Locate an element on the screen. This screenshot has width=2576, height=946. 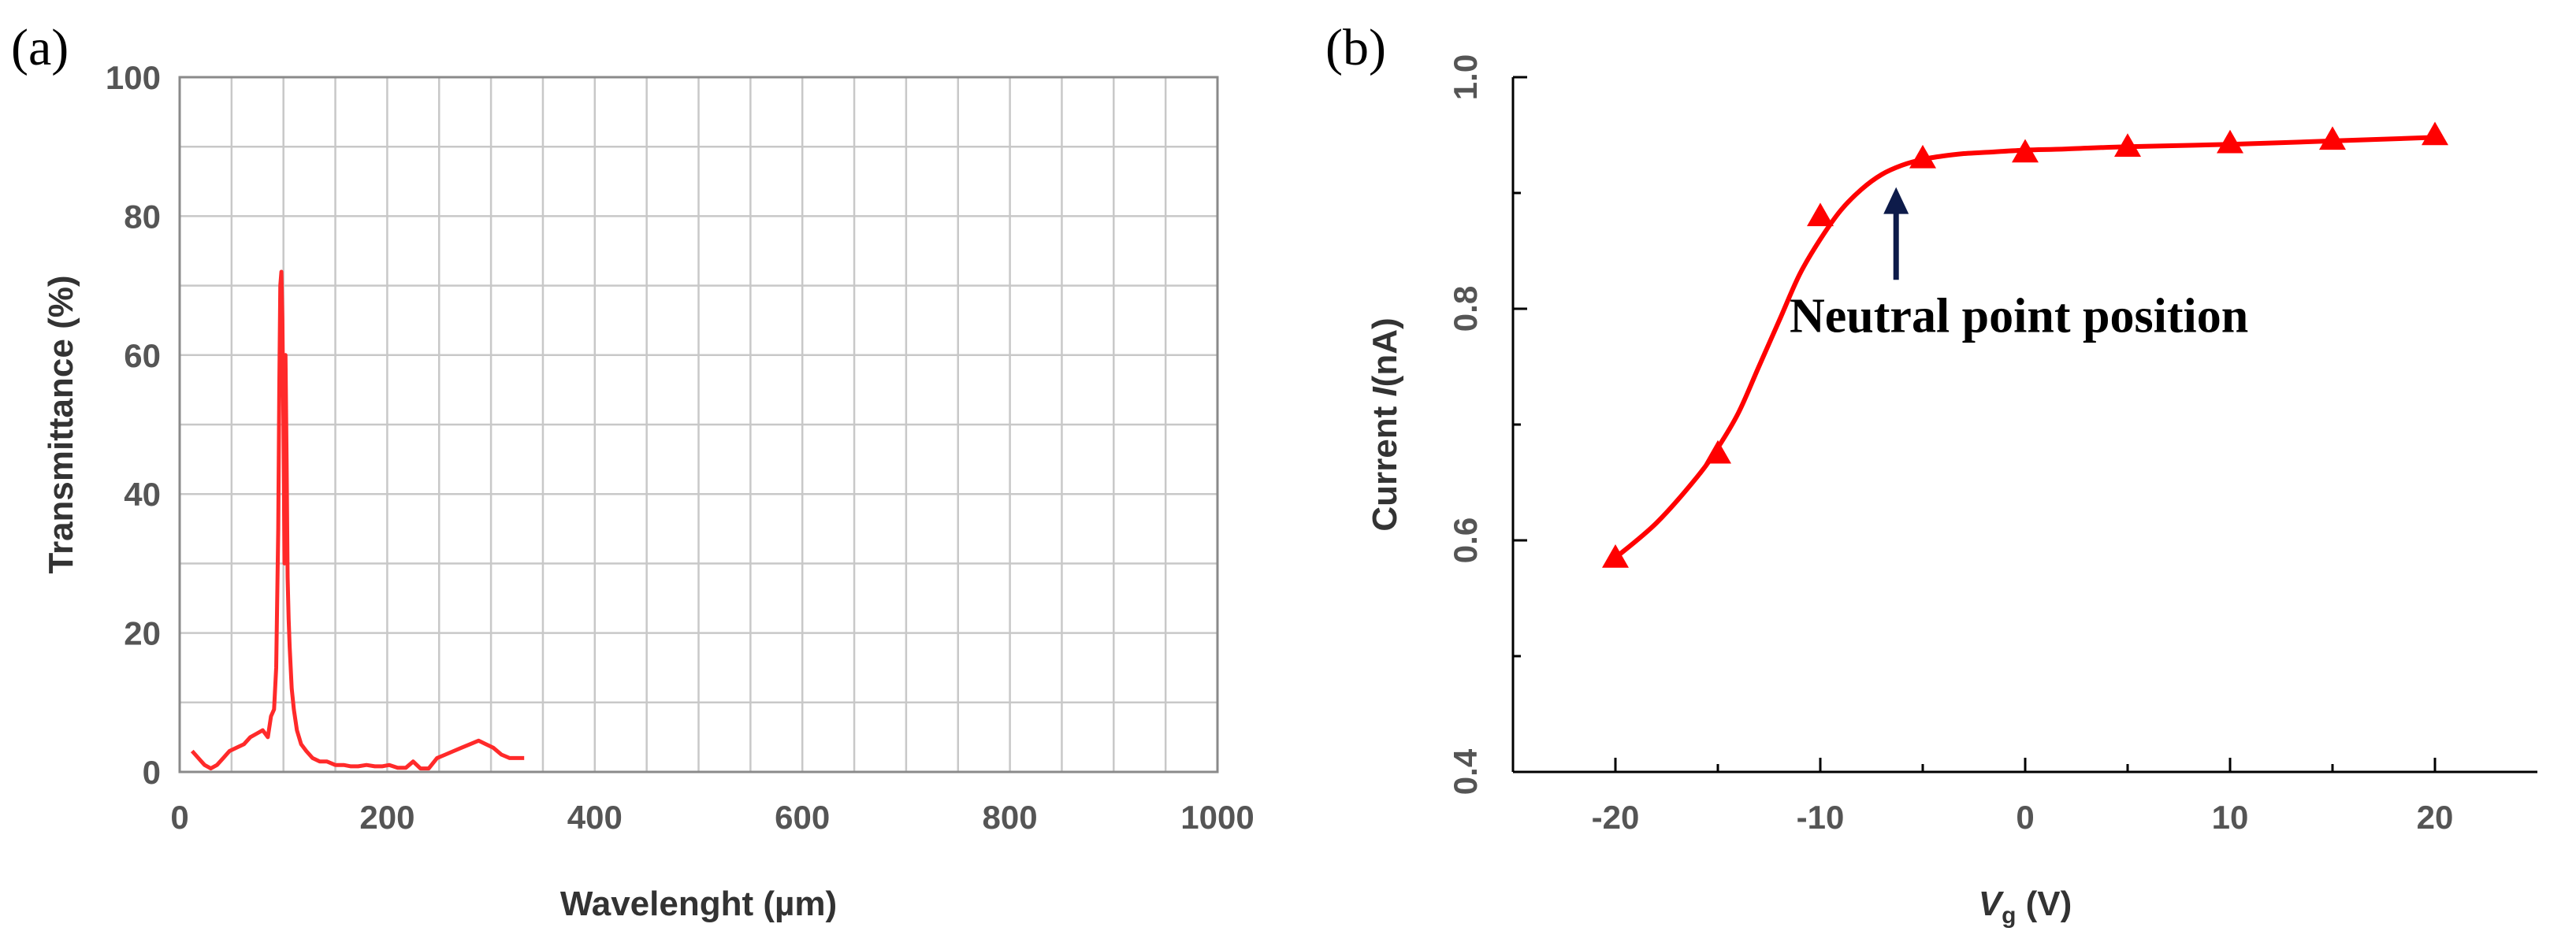
panel-b-annotation: Neutral point position is located at coordinates (2019, 316).